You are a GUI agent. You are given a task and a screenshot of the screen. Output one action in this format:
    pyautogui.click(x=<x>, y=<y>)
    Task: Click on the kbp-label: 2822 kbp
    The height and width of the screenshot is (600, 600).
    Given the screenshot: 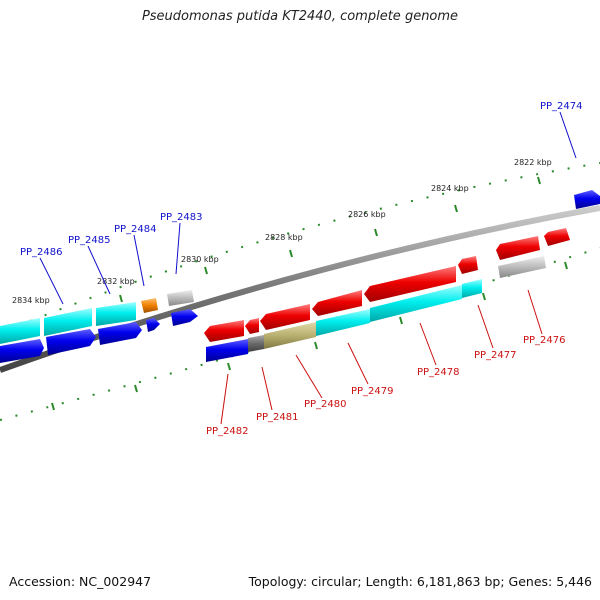 What is the action you would take?
    pyautogui.click(x=533, y=162)
    